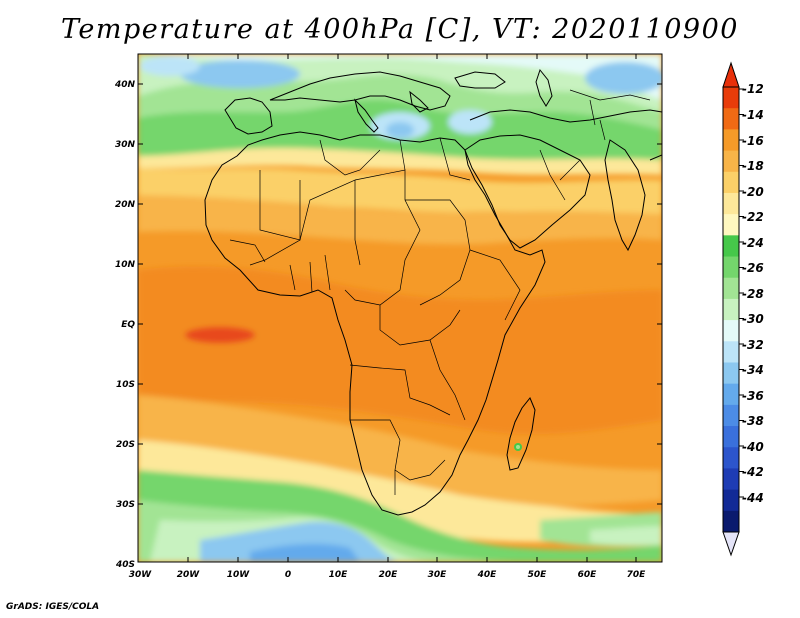 The height and width of the screenshot is (618, 800). I want to click on lat-label: 30S, so click(125, 505).